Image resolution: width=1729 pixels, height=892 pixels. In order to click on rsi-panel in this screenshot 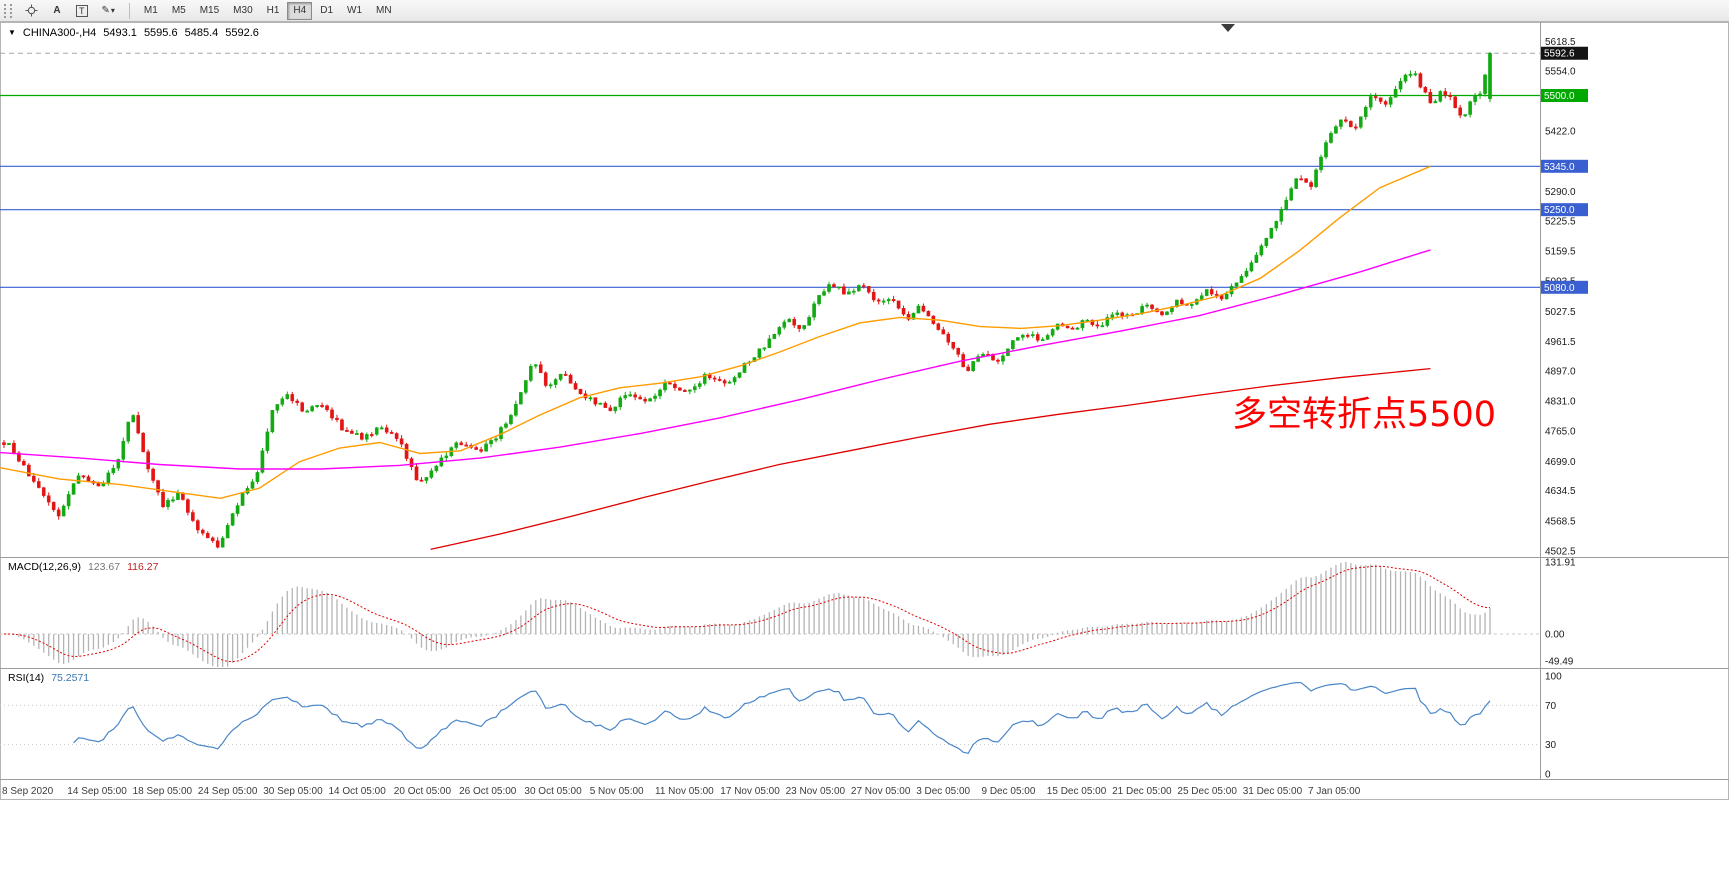, I will do `click(770, 717)`.